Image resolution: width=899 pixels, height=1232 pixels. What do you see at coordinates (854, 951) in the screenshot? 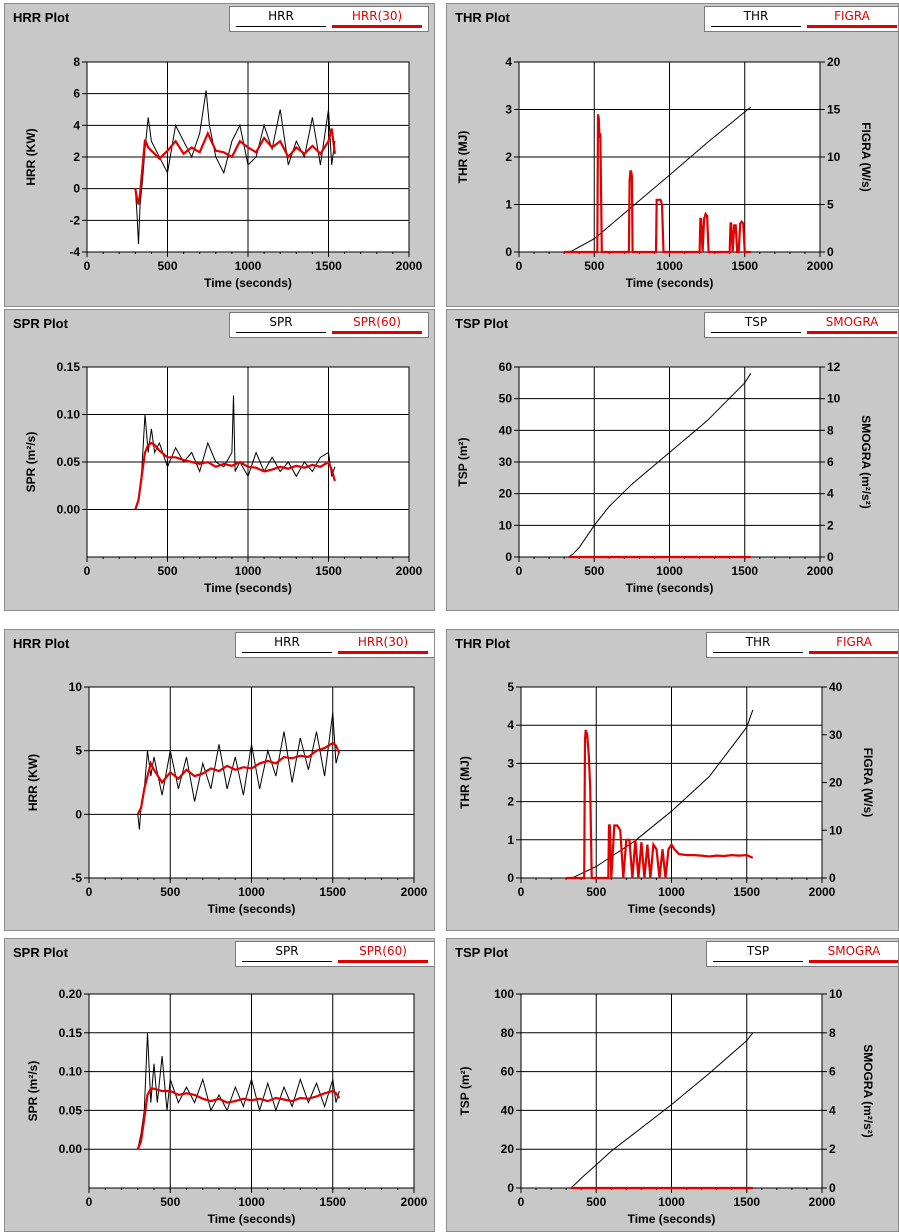
I see `legend-label: SMOGRA` at bounding box center [854, 951].